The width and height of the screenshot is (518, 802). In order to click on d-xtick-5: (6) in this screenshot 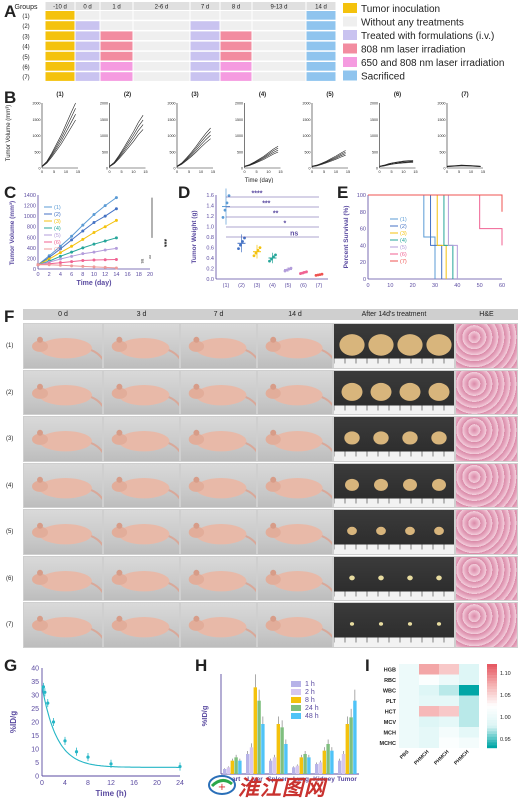, I will do `click(303, 286)`.